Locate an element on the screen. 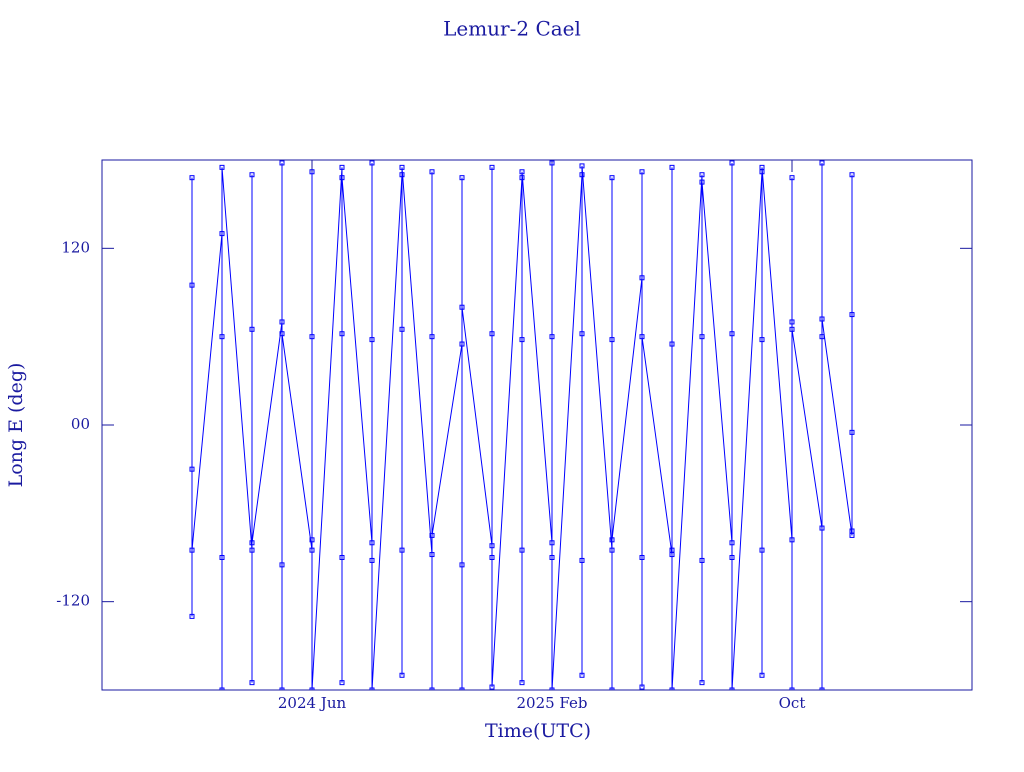 The image size is (1024, 772). x-tick-label: Oct is located at coordinates (792, 703).